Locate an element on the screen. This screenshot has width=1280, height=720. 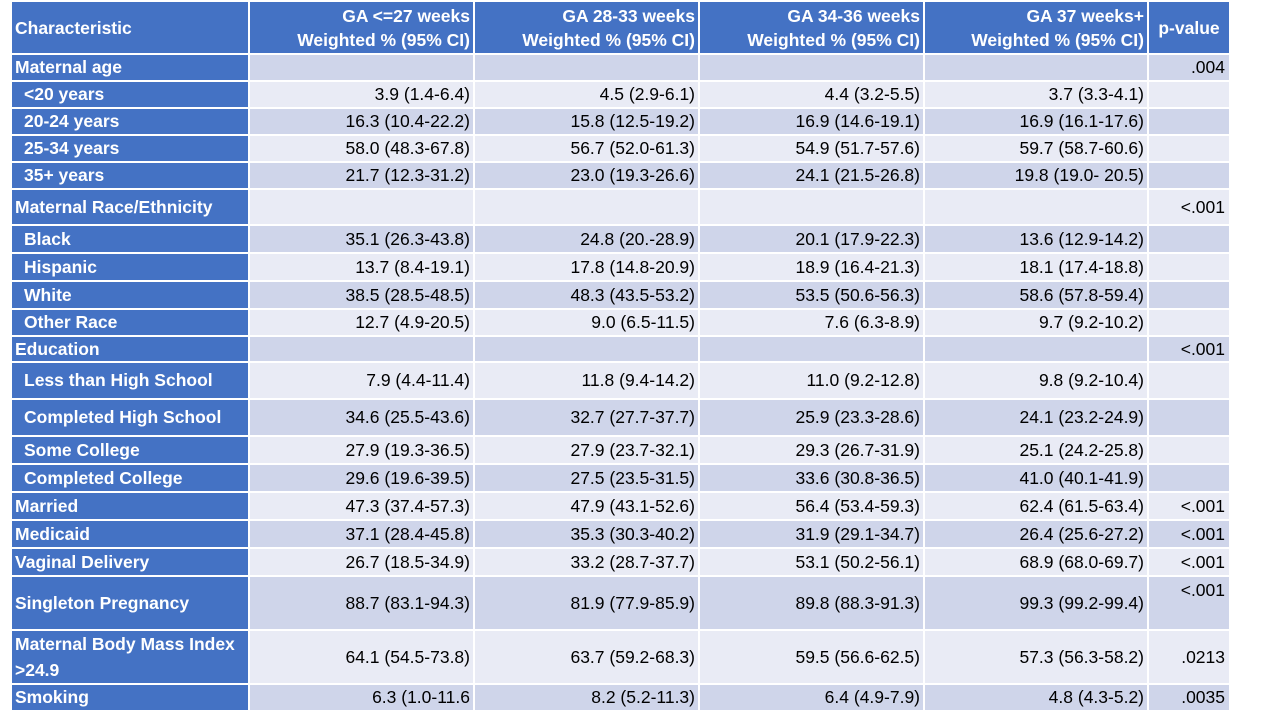
cell-ga-27: 16.3 (10.4-22.2) is located at coordinates (361, 121).